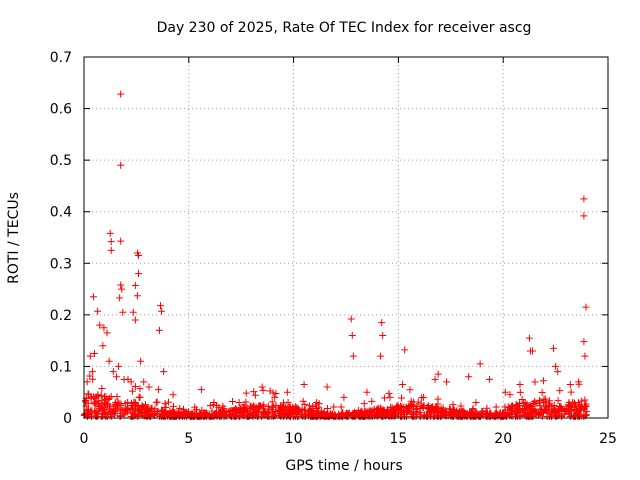 The height and width of the screenshot is (480, 640). Describe the element at coordinates (343, 466) in the screenshot. I see `x-axis-label: GPS time / hours` at that location.